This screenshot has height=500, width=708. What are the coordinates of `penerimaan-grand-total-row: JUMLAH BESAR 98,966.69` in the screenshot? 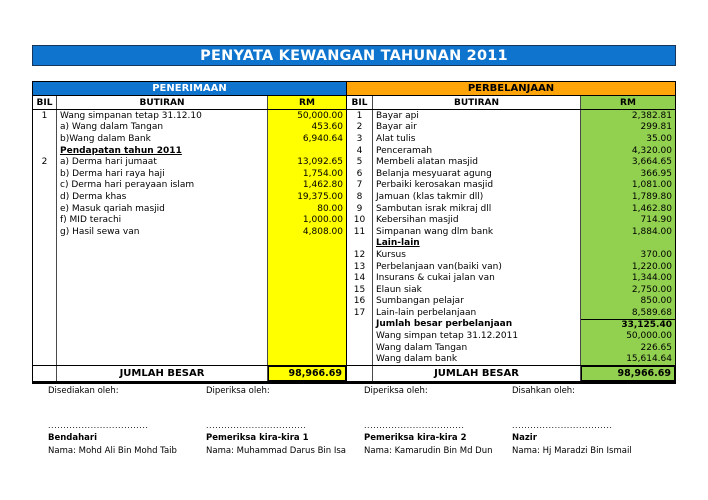 It's located at (189, 373).